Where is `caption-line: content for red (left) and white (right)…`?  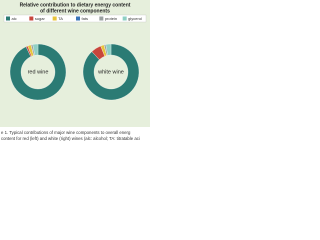 caption-line: content for red (left) and white (right)… is located at coordinates (70, 138).